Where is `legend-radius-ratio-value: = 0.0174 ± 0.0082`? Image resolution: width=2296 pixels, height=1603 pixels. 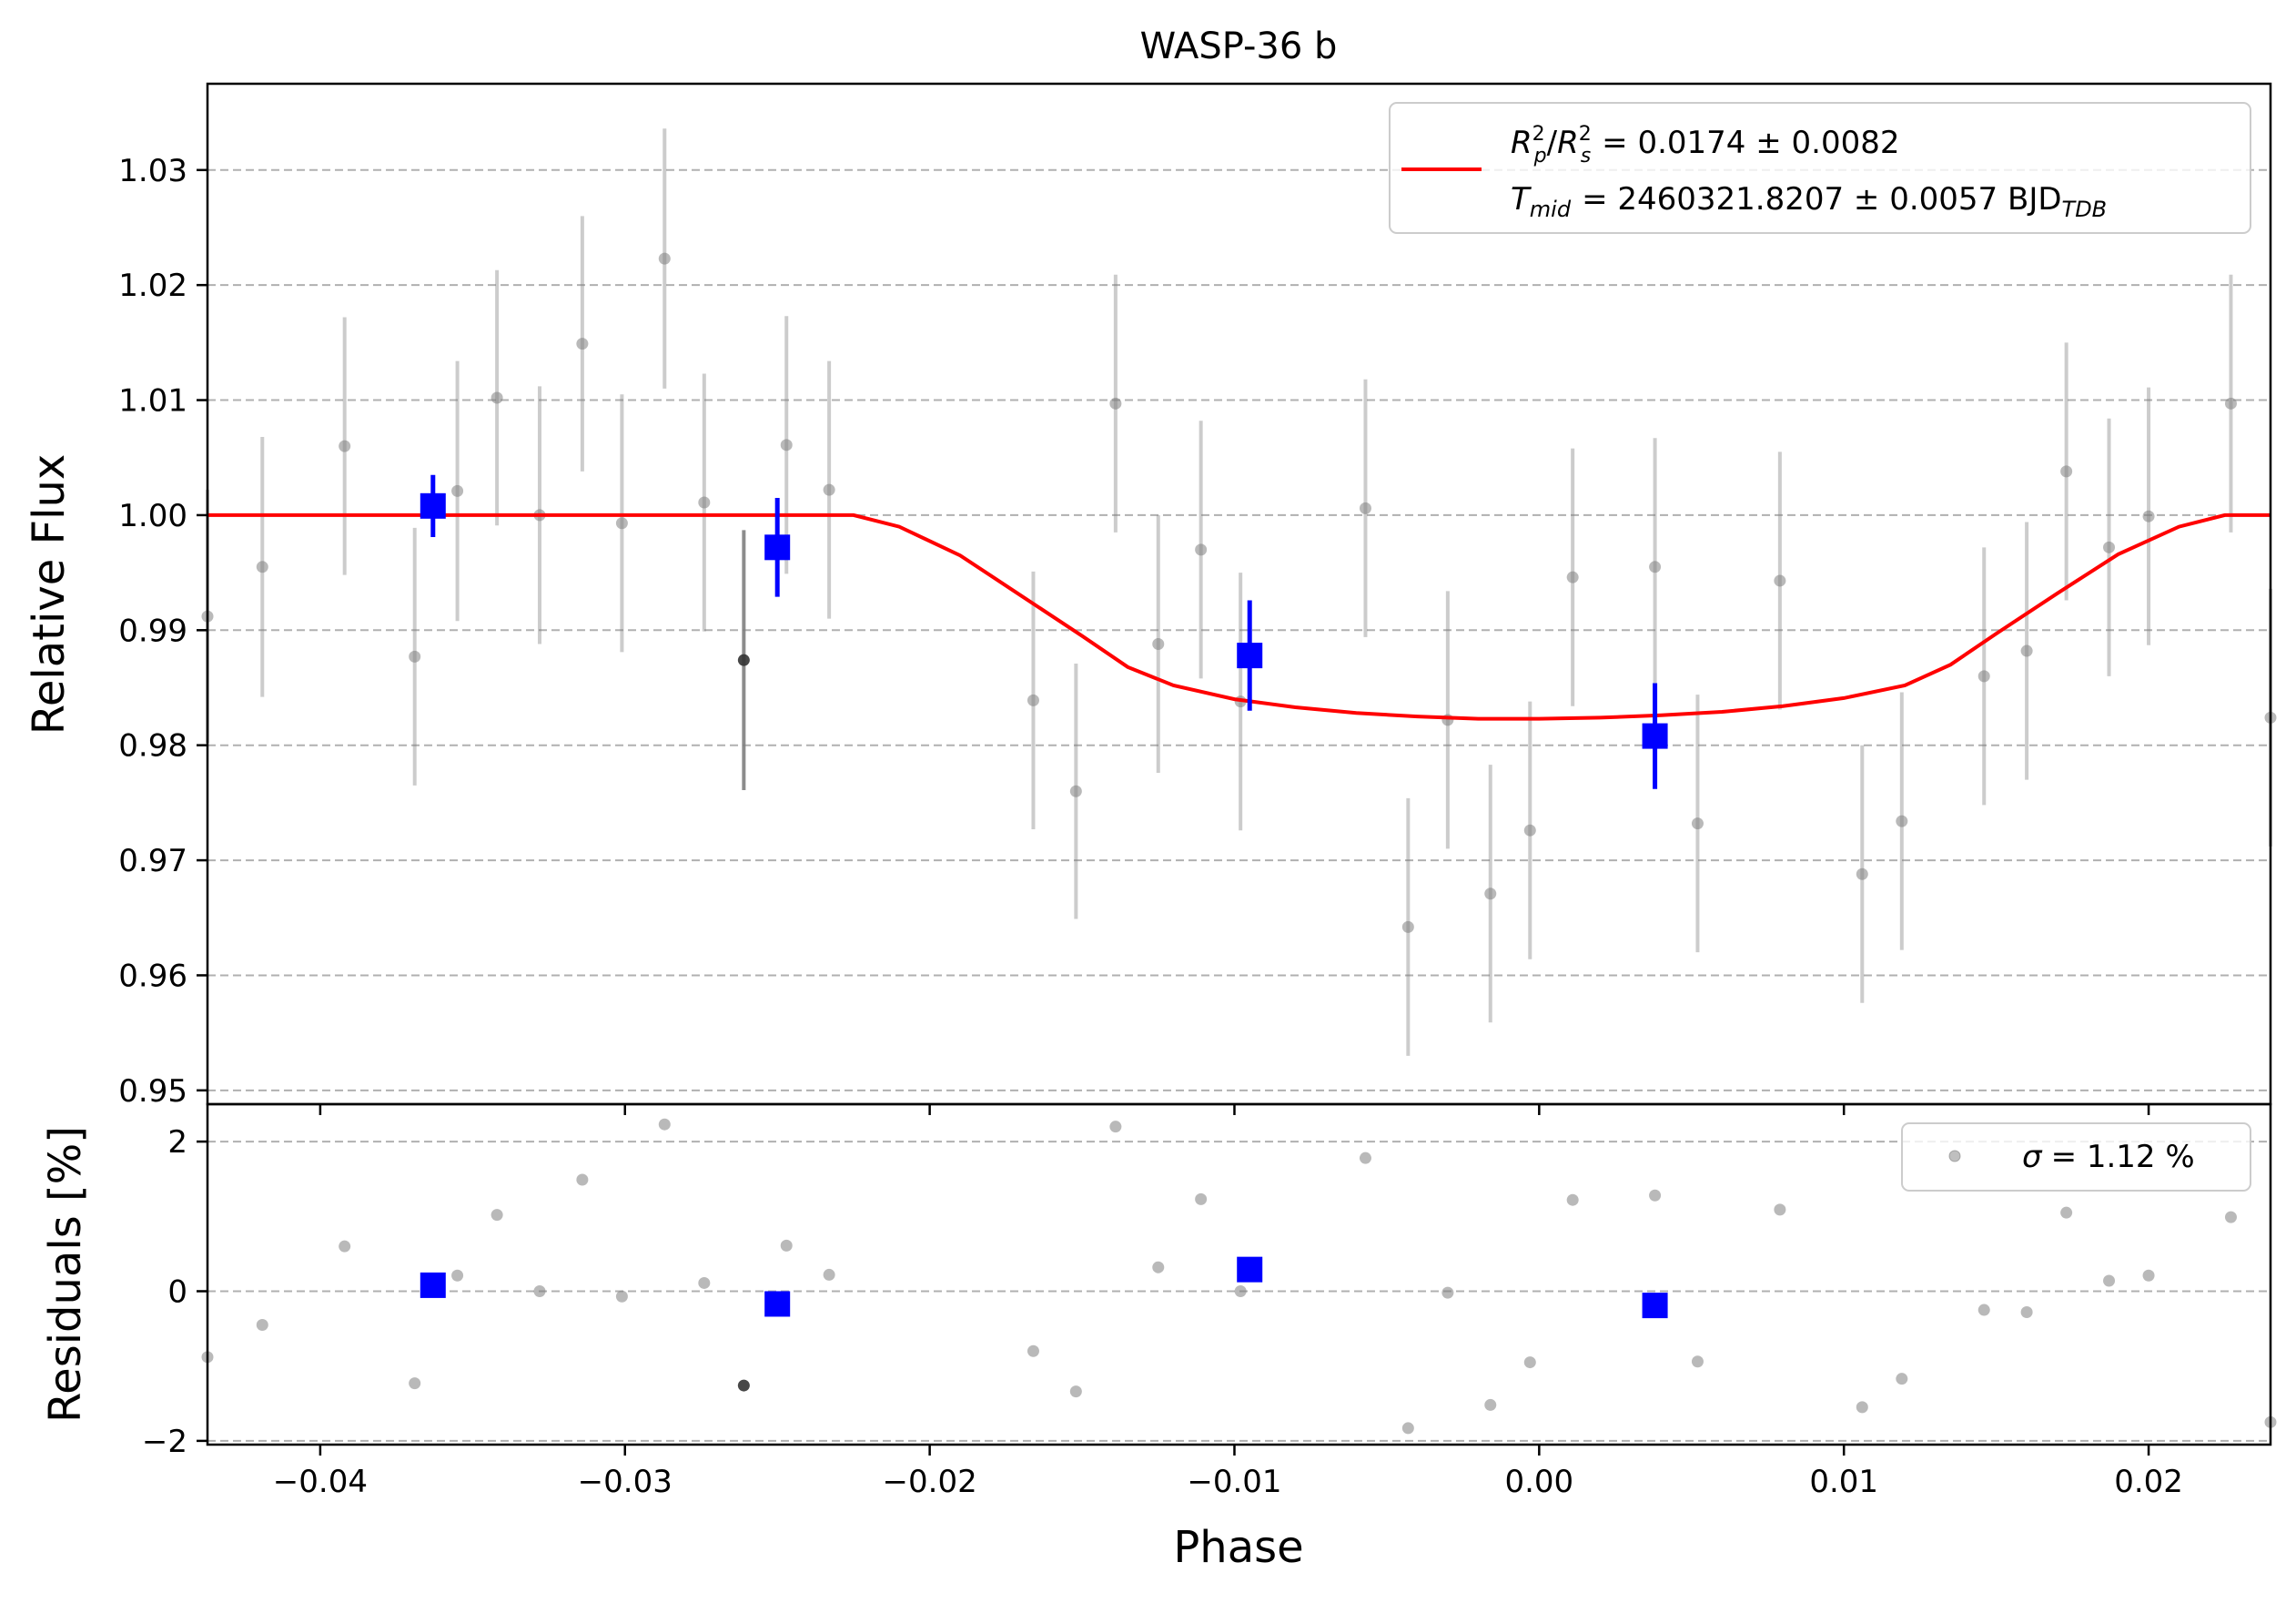 legend-radius-ratio-value: = 0.0174 ± 0.0082 is located at coordinates (1751, 143).